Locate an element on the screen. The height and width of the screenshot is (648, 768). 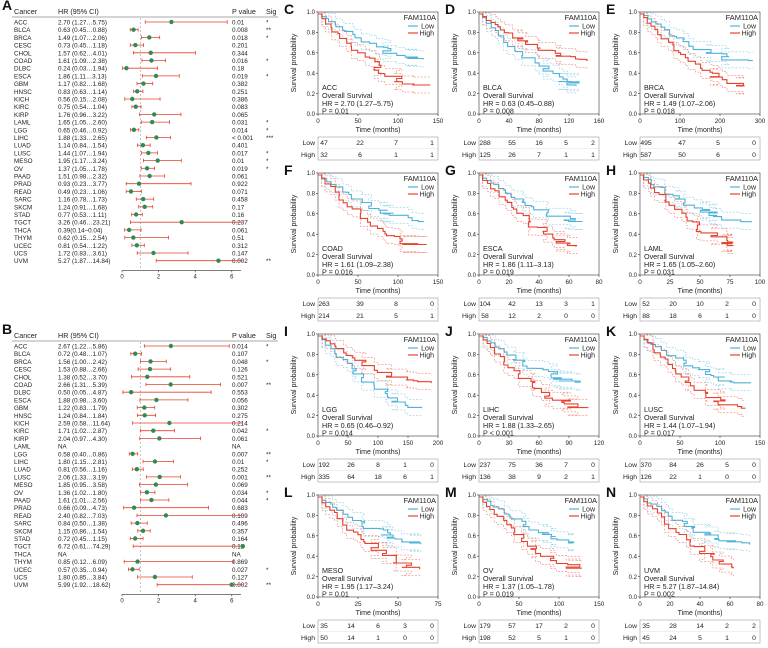
risk-count-low: 2 is located at coordinates (566, 626).